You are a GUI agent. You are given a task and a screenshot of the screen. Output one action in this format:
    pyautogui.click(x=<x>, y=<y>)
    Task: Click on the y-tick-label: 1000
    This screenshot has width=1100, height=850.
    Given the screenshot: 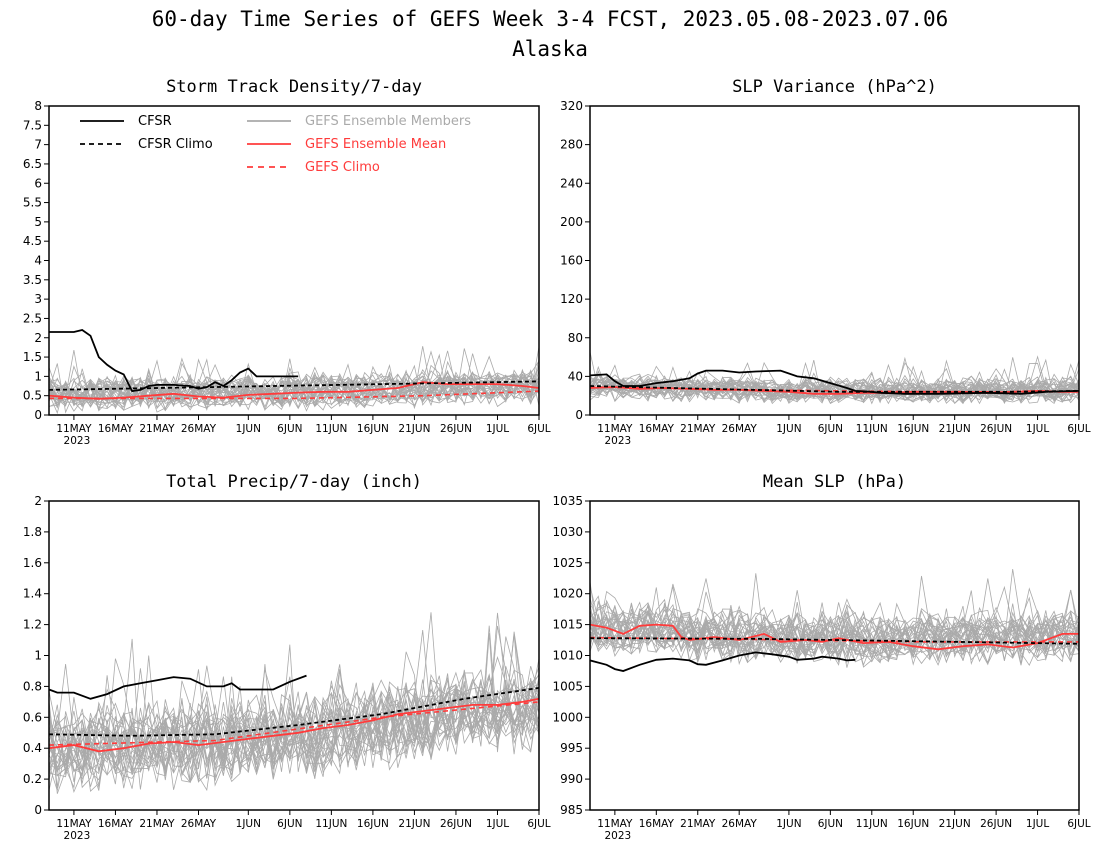 What is the action you would take?
    pyautogui.click(x=567, y=717)
    